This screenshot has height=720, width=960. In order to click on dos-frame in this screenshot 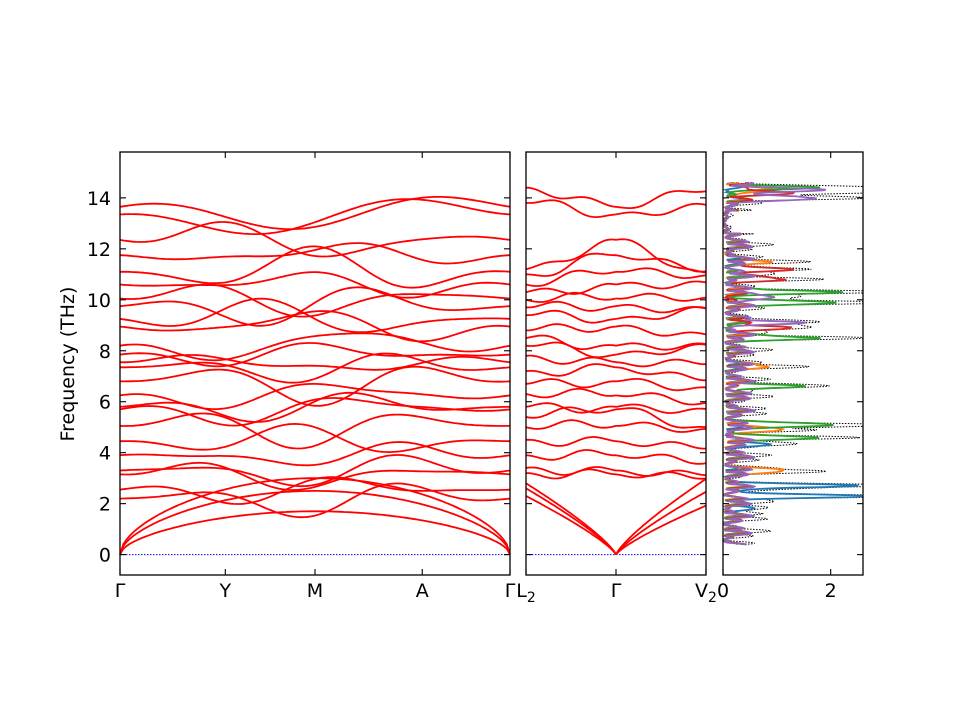, I will do `click(793, 363)`.